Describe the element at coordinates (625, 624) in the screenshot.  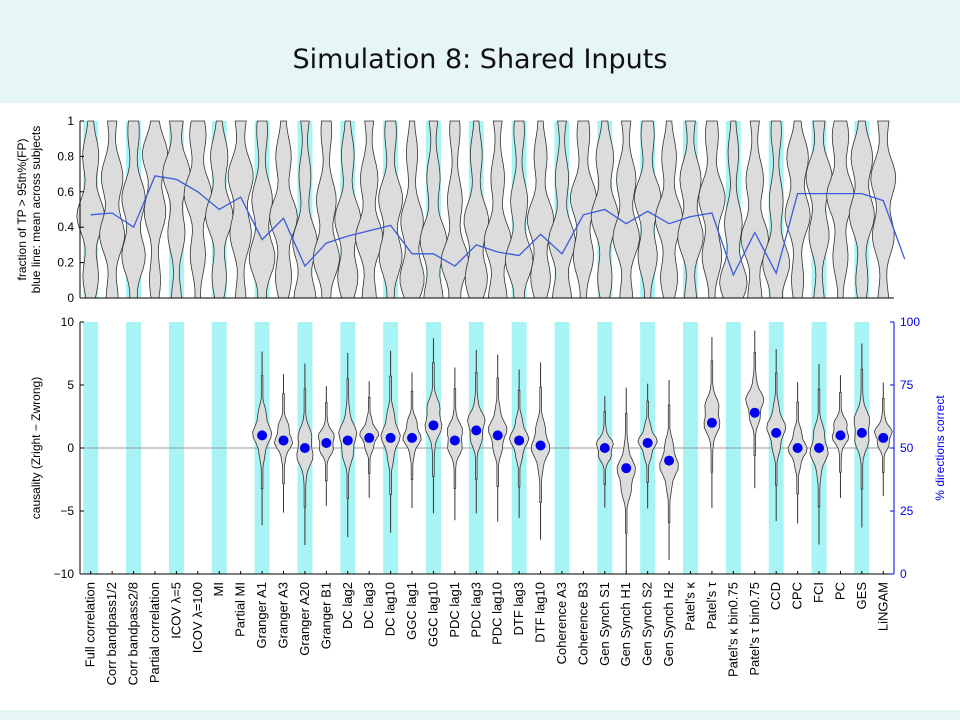
I see `x-tick-label: Gen Synch H1` at that location.